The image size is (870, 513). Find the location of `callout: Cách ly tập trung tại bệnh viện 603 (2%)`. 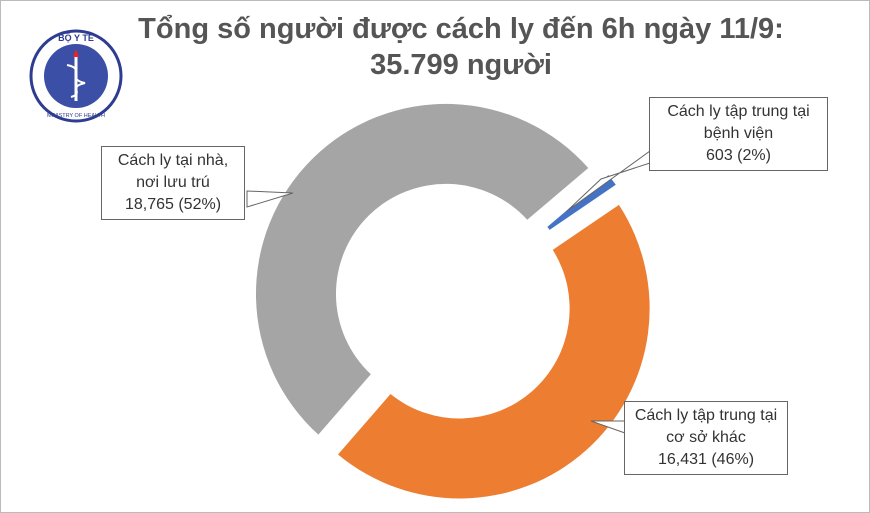

callout: Cách ly tập trung tại bệnh viện 603 (2%) is located at coordinates (738, 134).